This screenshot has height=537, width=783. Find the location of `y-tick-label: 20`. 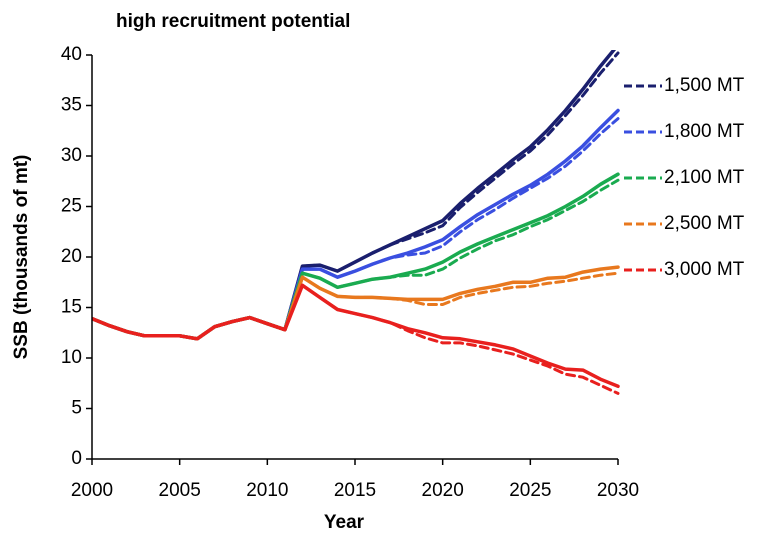

y-tick-label: 20 is located at coordinates (71, 256).